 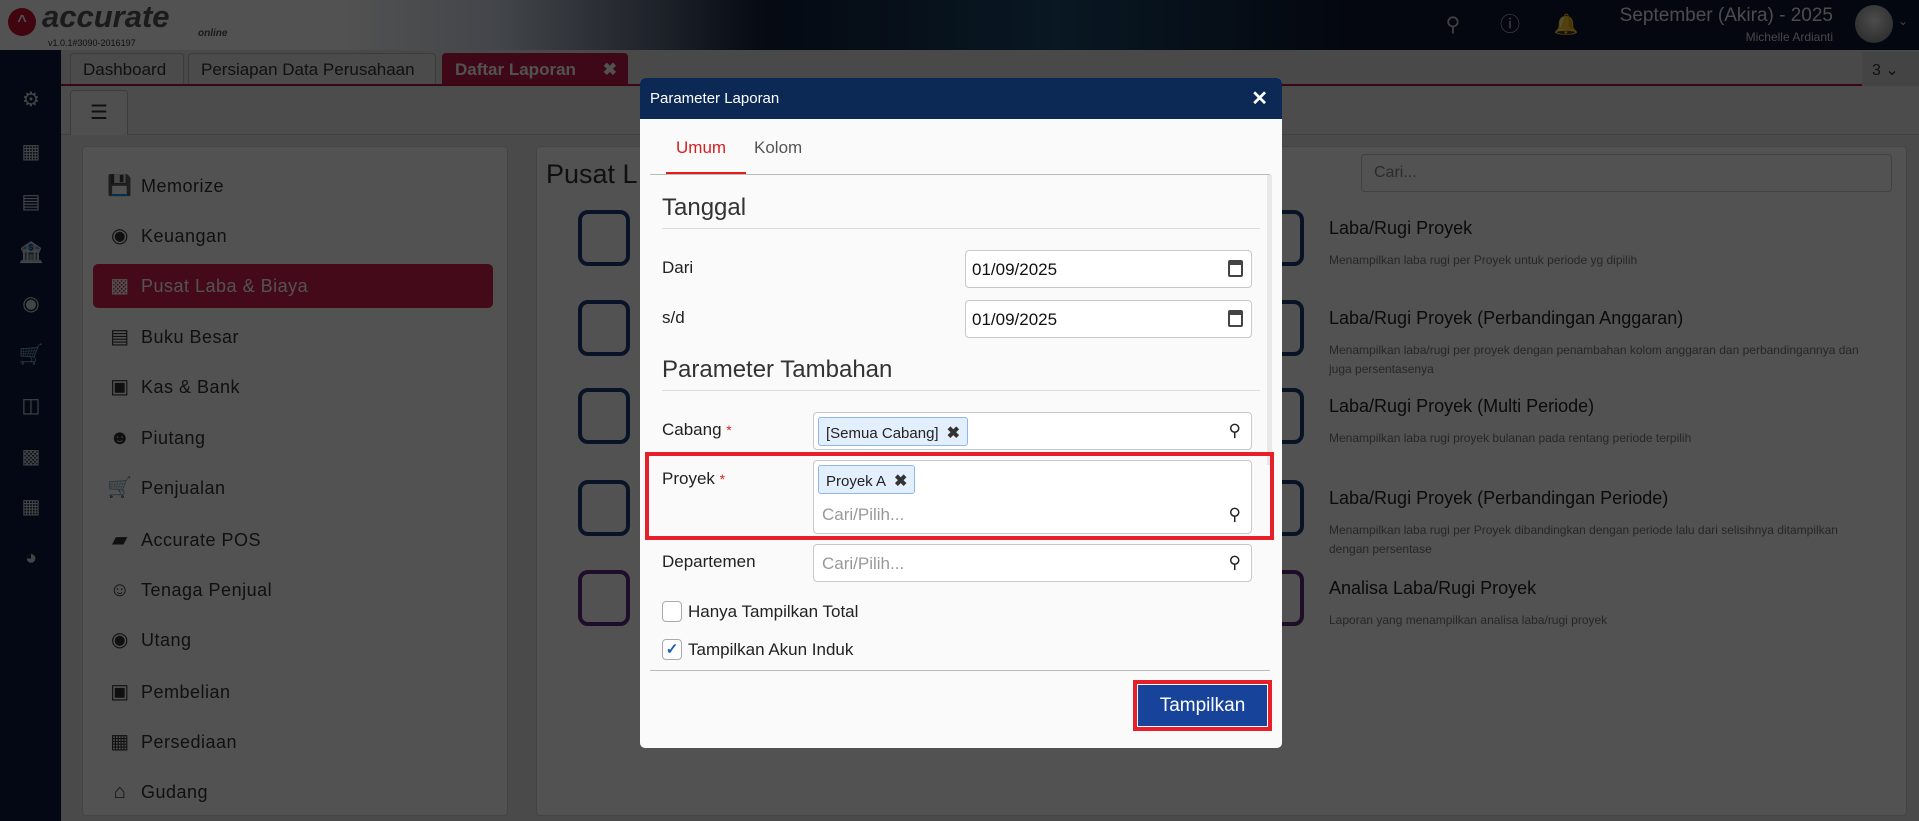 What do you see at coordinates (1789, 37) in the screenshot?
I see `user-name: Michelle Ardianti` at bounding box center [1789, 37].